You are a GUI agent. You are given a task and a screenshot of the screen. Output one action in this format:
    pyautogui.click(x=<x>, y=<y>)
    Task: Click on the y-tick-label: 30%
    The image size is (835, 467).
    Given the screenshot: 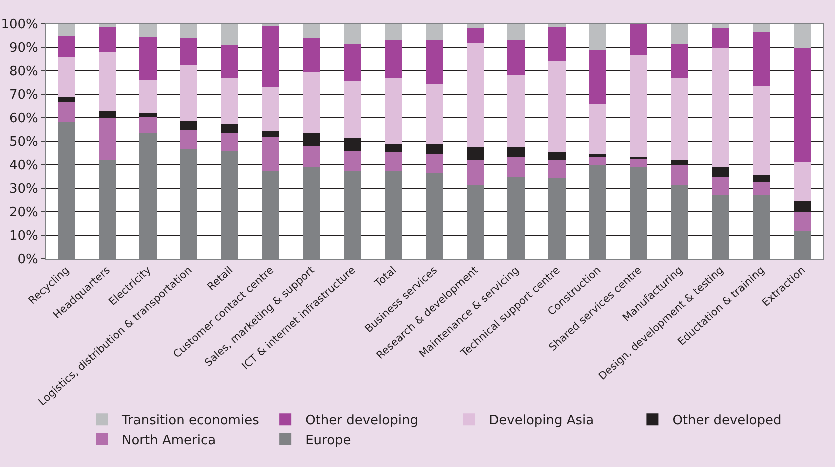 What is the action you would take?
    pyautogui.click(x=23, y=190)
    